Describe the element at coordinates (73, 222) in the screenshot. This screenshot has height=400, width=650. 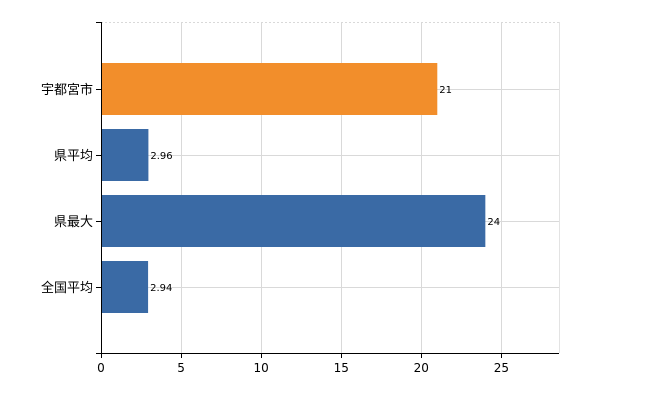
I see `category-label: 県最大` at that location.